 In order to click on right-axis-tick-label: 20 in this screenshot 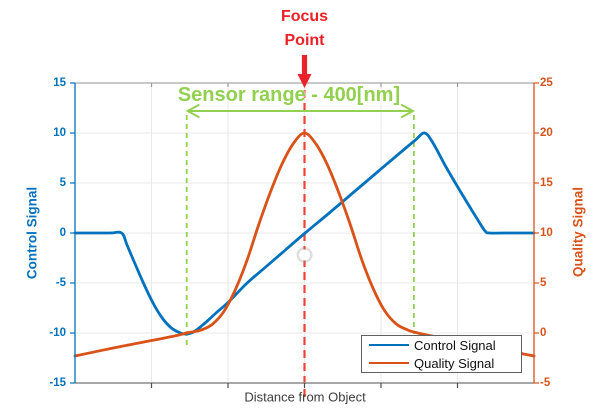, I will do `click(546, 133)`.